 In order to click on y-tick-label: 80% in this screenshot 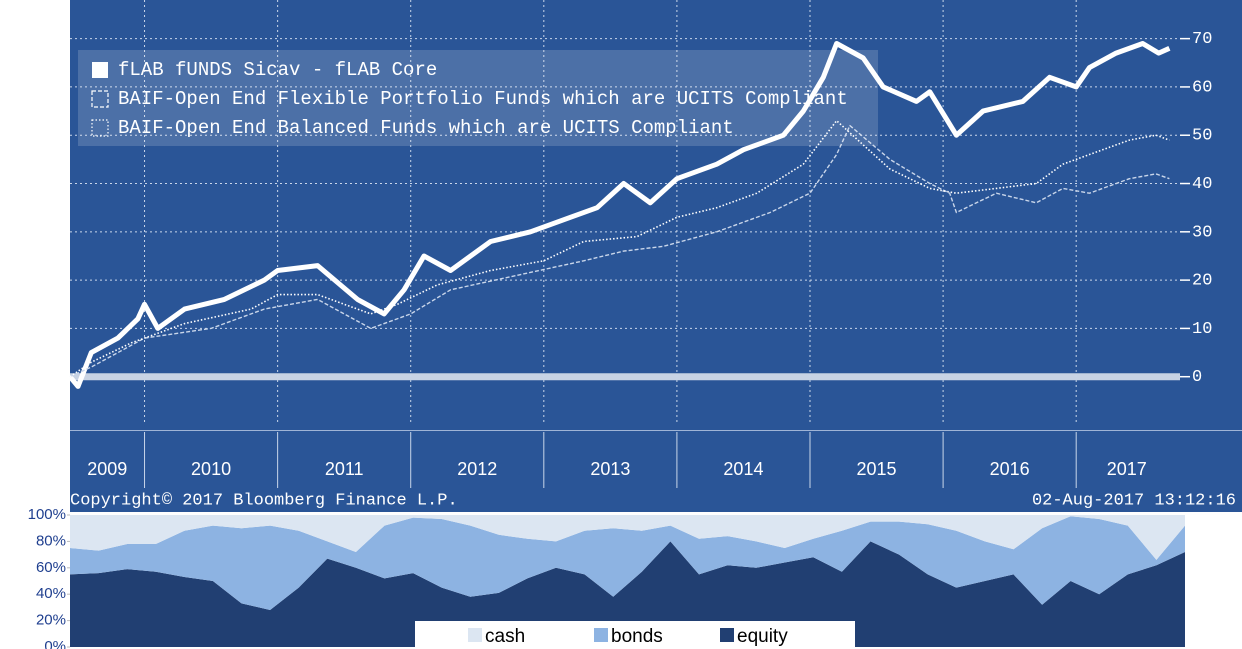, I will do `click(51, 540)`.